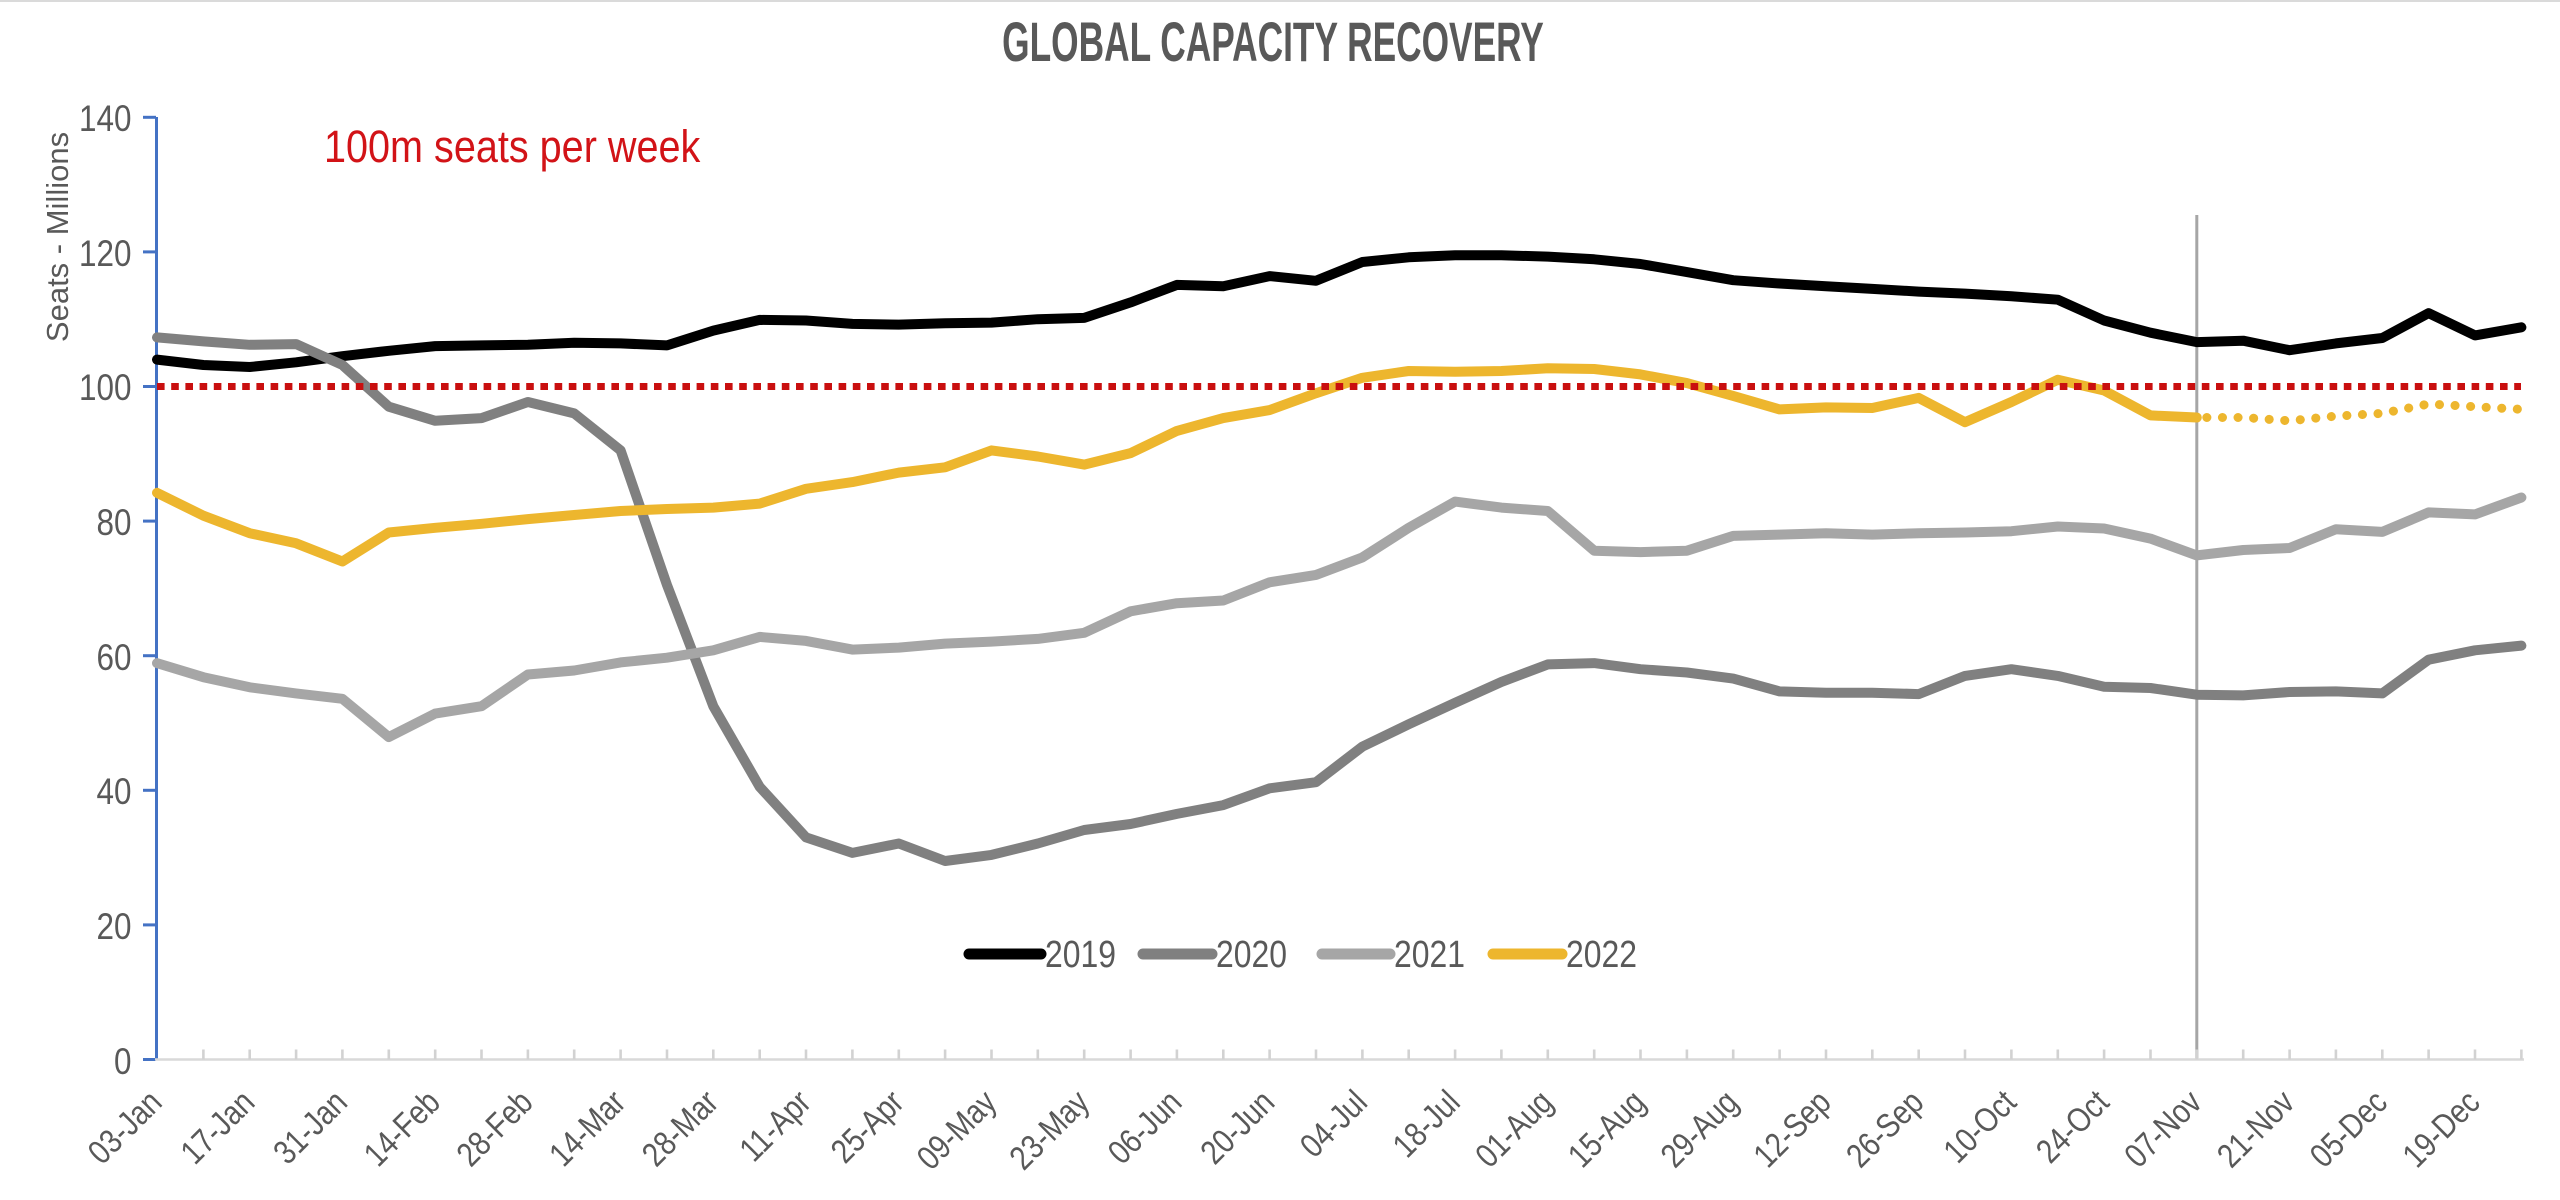  Describe the element at coordinates (1429, 954) in the screenshot. I see `svg-text: 2021` at that location.